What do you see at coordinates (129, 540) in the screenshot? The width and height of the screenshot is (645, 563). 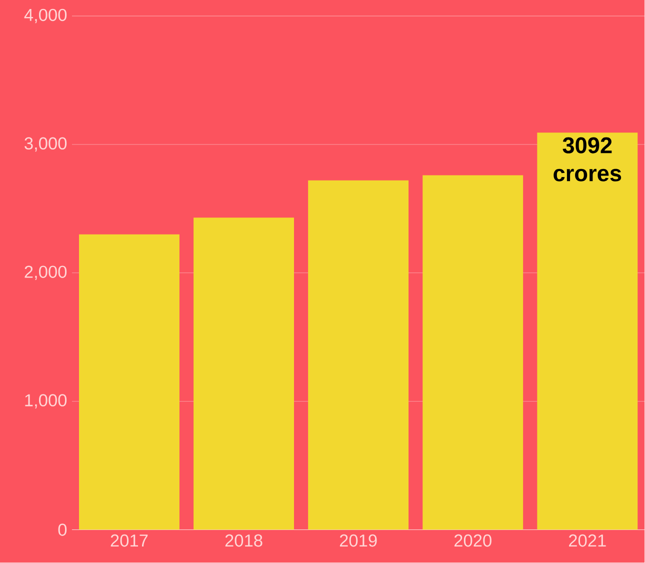 I see `x-tick-label: 2017` at bounding box center [129, 540].